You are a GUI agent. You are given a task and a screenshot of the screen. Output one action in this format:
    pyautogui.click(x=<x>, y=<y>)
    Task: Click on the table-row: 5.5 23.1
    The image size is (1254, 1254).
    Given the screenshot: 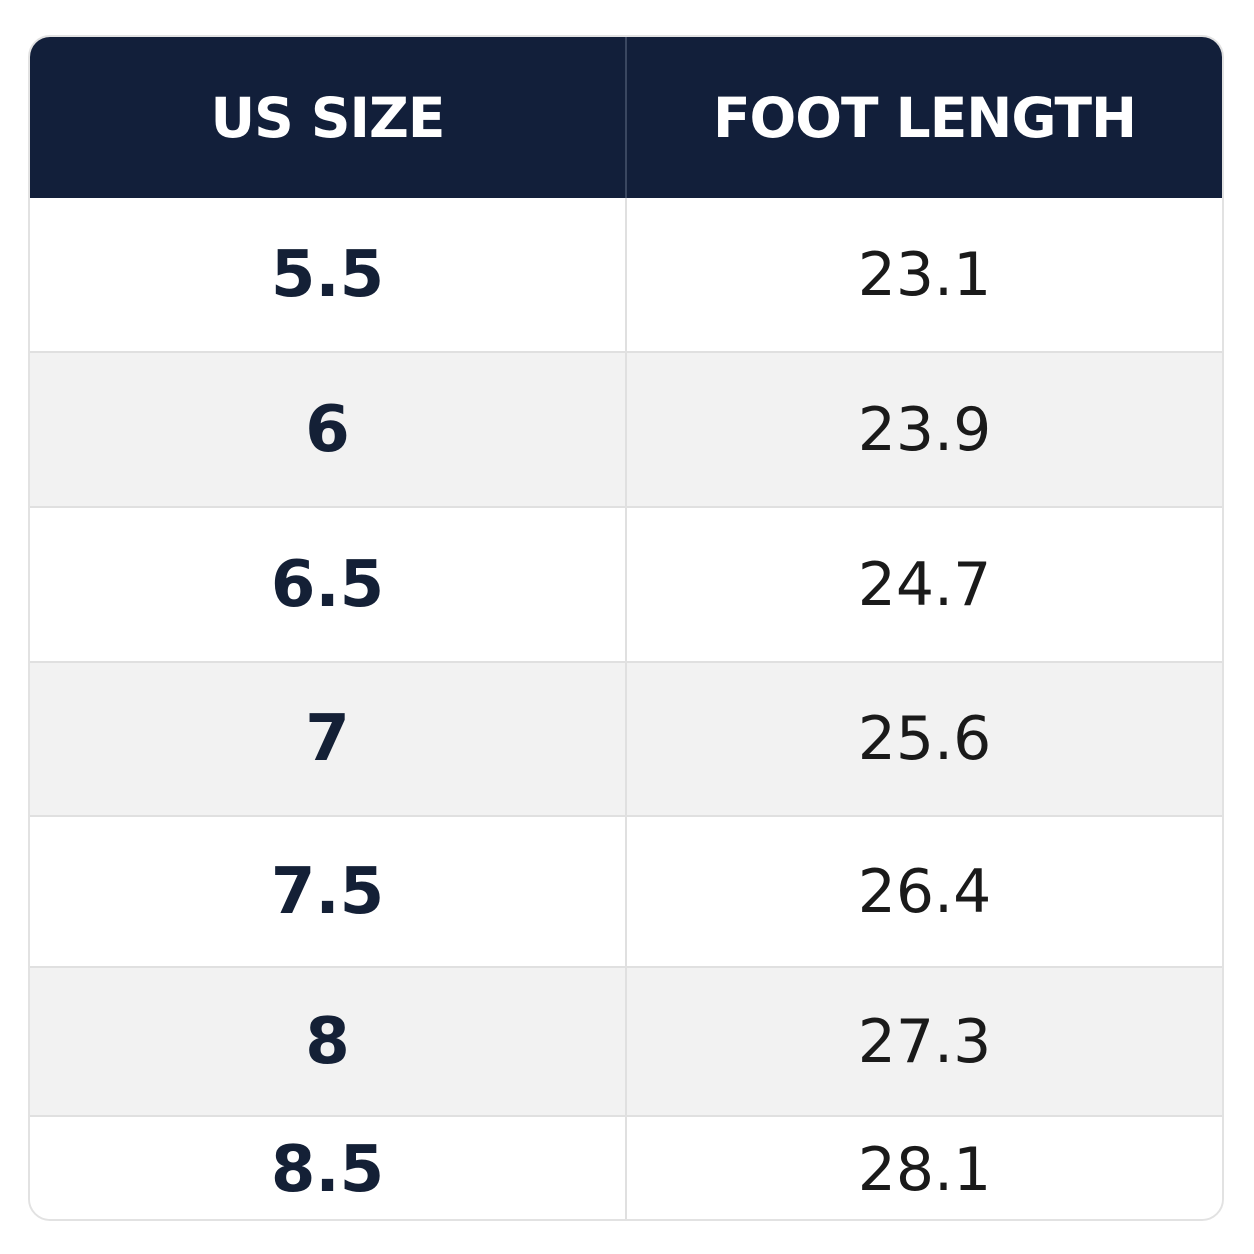 What is the action you would take?
    pyautogui.click(x=626, y=275)
    